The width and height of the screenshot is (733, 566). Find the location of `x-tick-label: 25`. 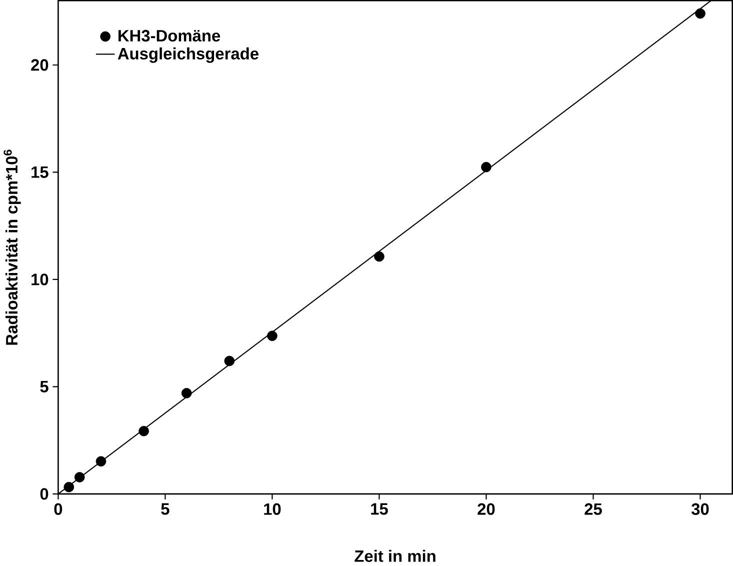

x-tick-label: 25 is located at coordinates (593, 509).